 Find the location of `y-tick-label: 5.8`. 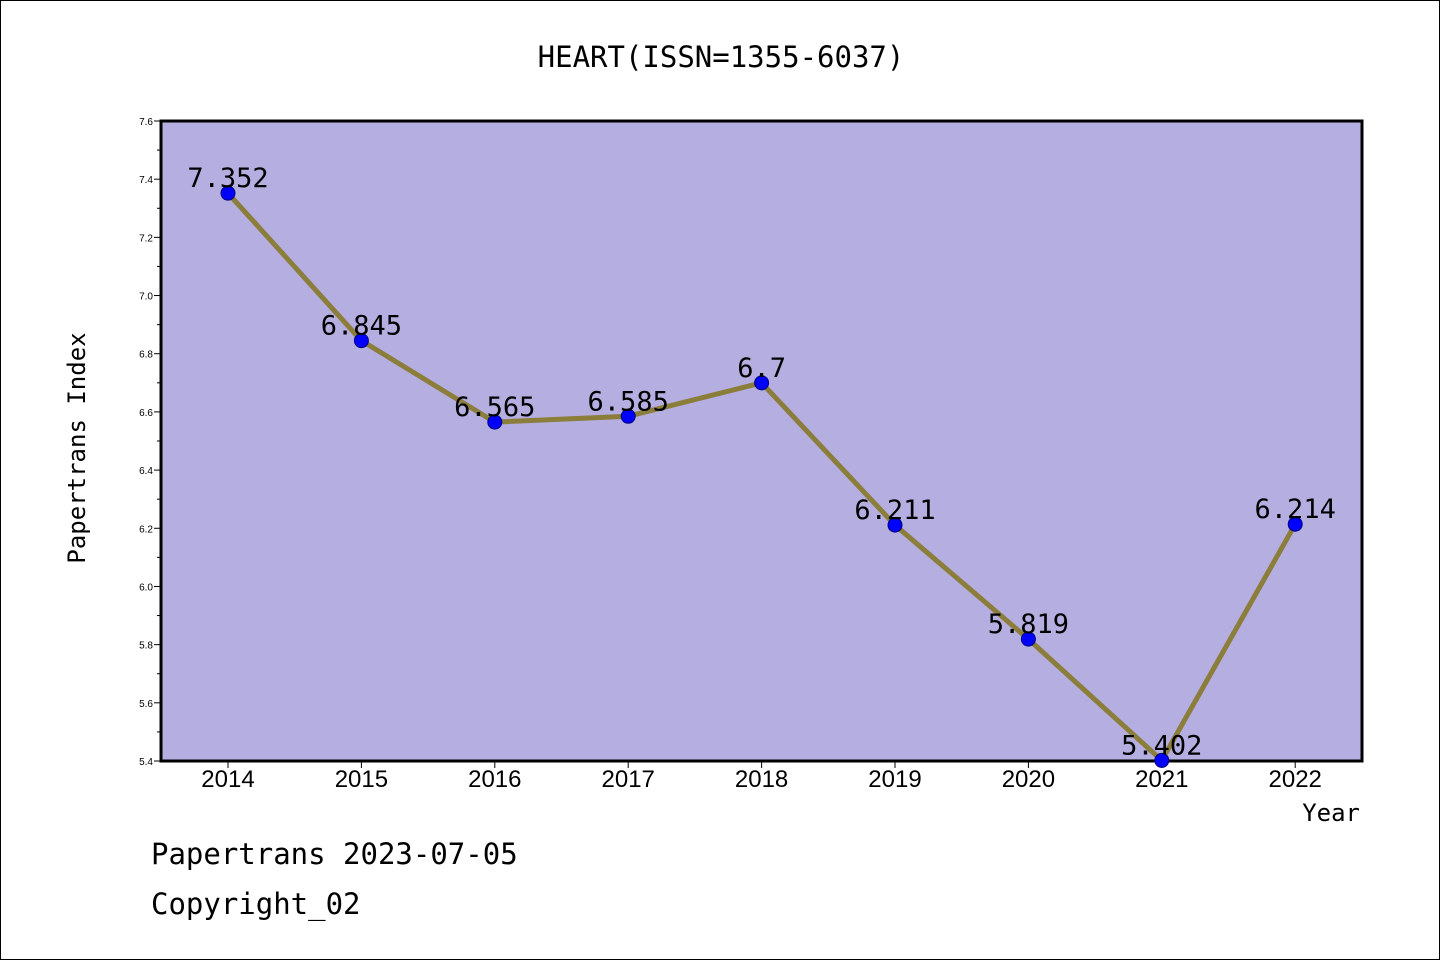

y-tick-label: 5.8 is located at coordinates (146, 646).